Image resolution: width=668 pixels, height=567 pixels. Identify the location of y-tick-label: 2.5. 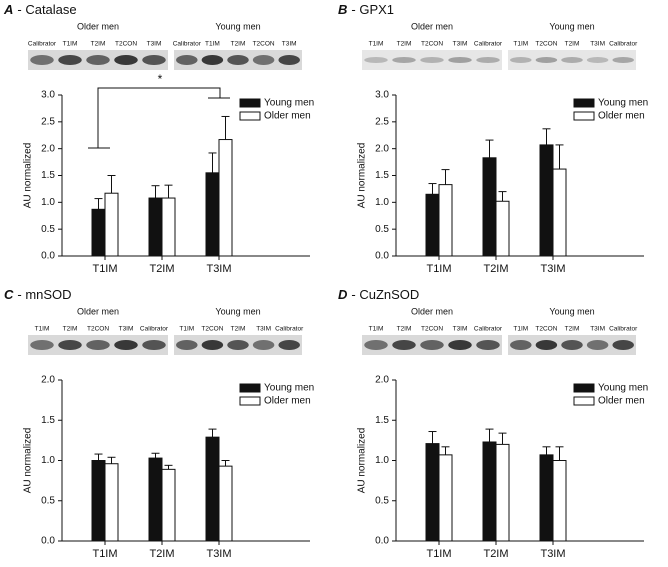
(382, 121).